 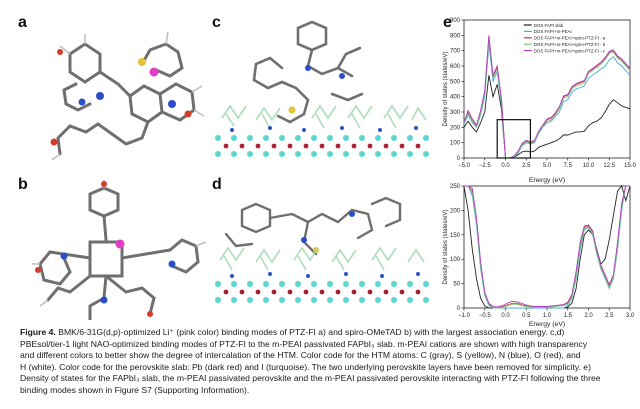 What do you see at coordinates (630, 316) in the screenshot?
I see `x-tick-label: 3.0` at bounding box center [630, 316].